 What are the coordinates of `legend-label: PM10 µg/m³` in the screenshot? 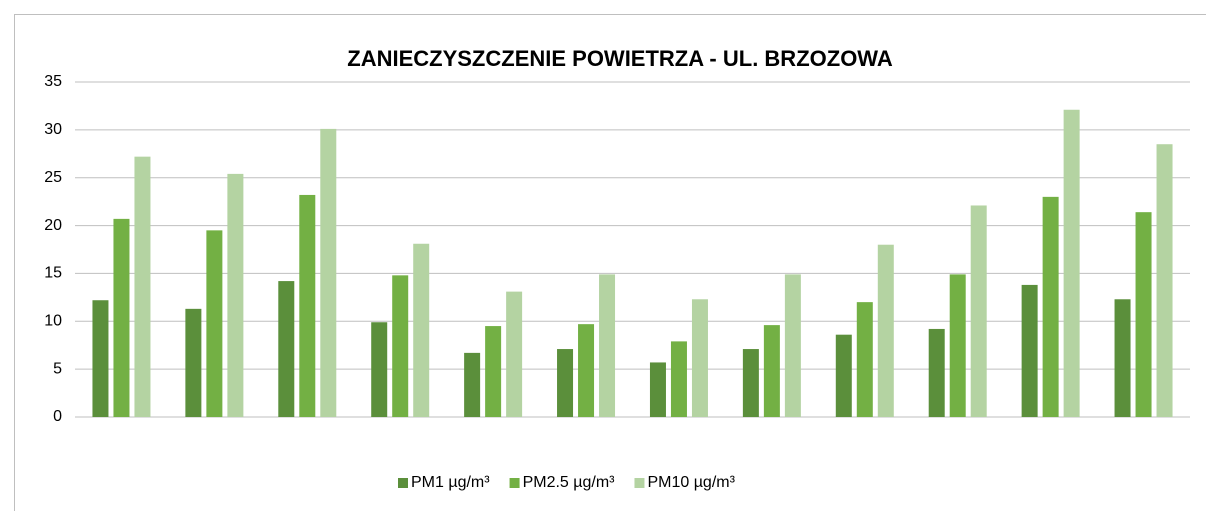 It's located at (691, 482).